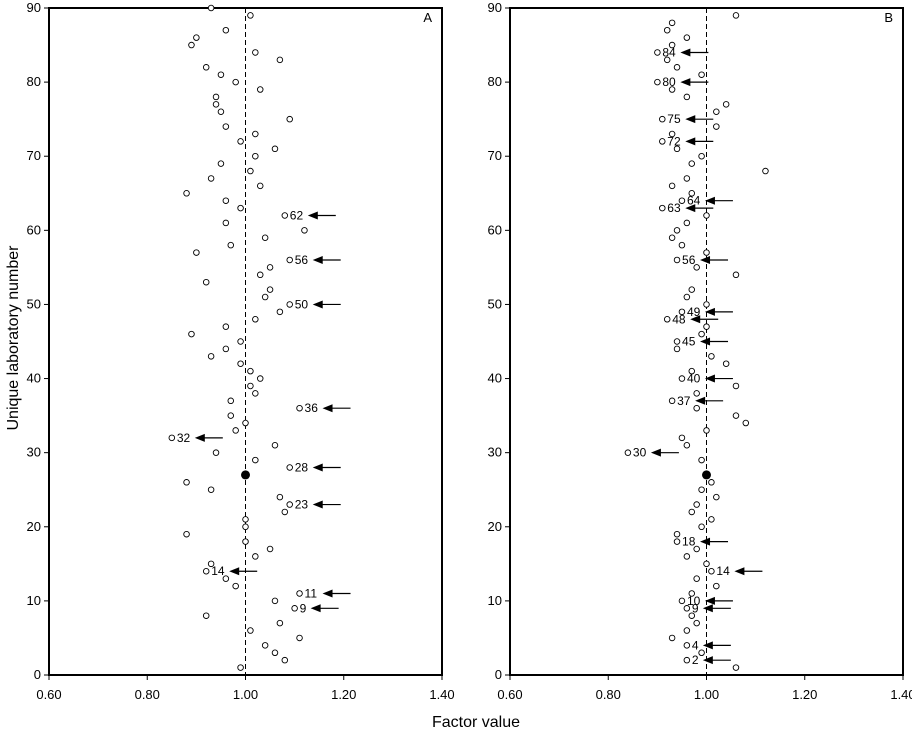  What do you see at coordinates (495, 229) in the screenshot?
I see `y-tick-label: 60` at bounding box center [495, 229].